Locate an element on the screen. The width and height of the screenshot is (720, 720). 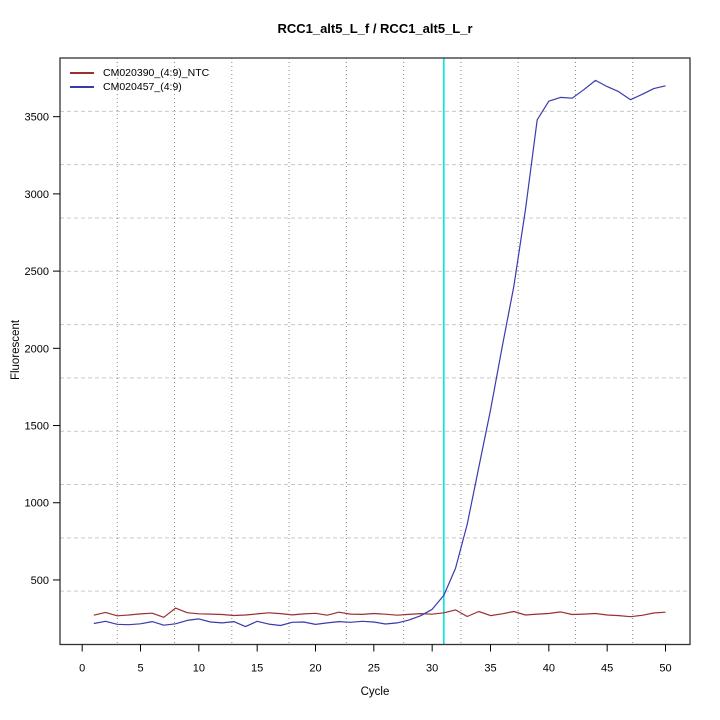
y-tick-label: 1500 is located at coordinates (37, 427).